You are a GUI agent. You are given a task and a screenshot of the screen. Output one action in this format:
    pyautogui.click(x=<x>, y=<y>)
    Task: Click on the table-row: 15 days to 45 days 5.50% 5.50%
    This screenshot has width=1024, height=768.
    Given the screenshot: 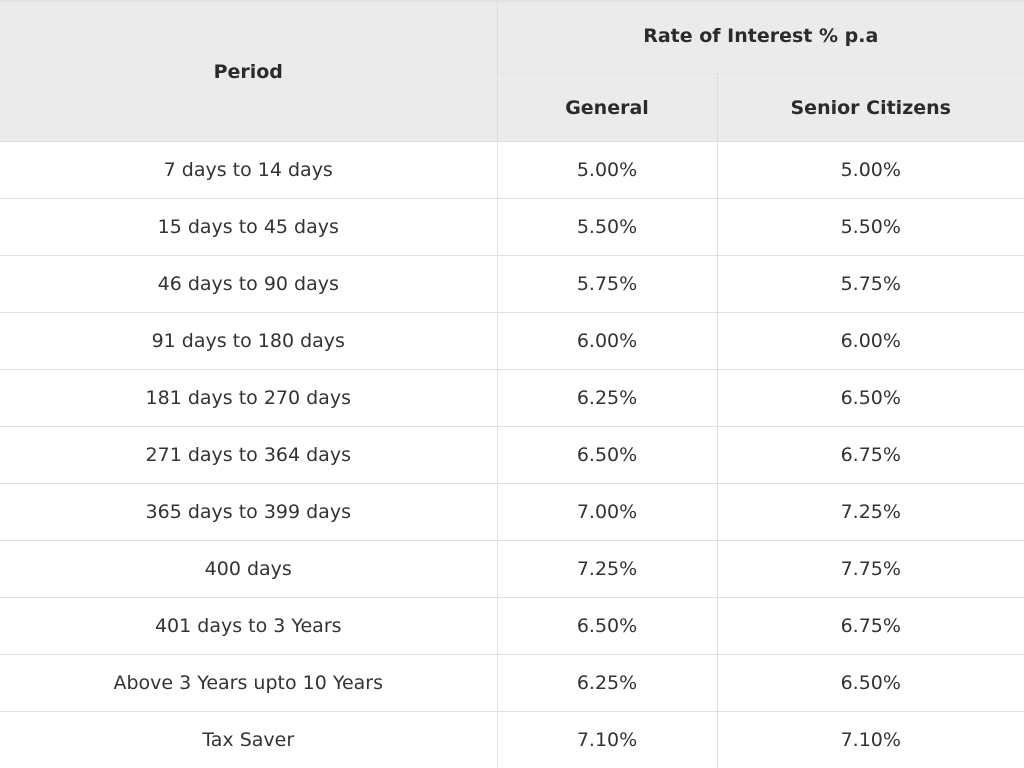 What is the action you would take?
    pyautogui.click(x=512, y=227)
    